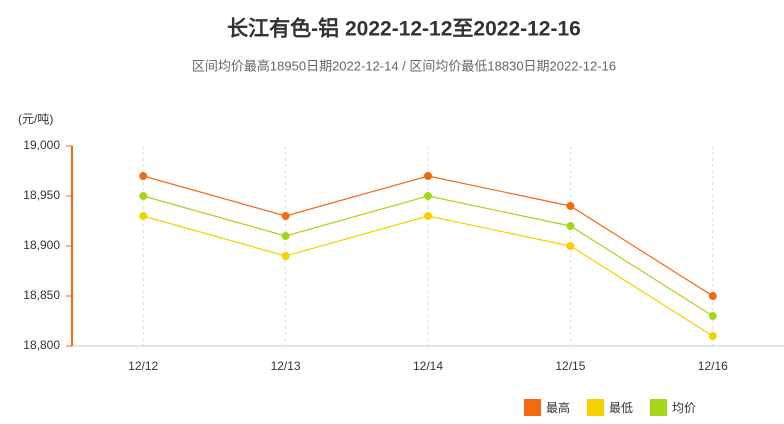 This screenshot has width=784, height=424. What do you see at coordinates (570, 366) in the screenshot?
I see `x-tick-label: 12/15` at bounding box center [570, 366].